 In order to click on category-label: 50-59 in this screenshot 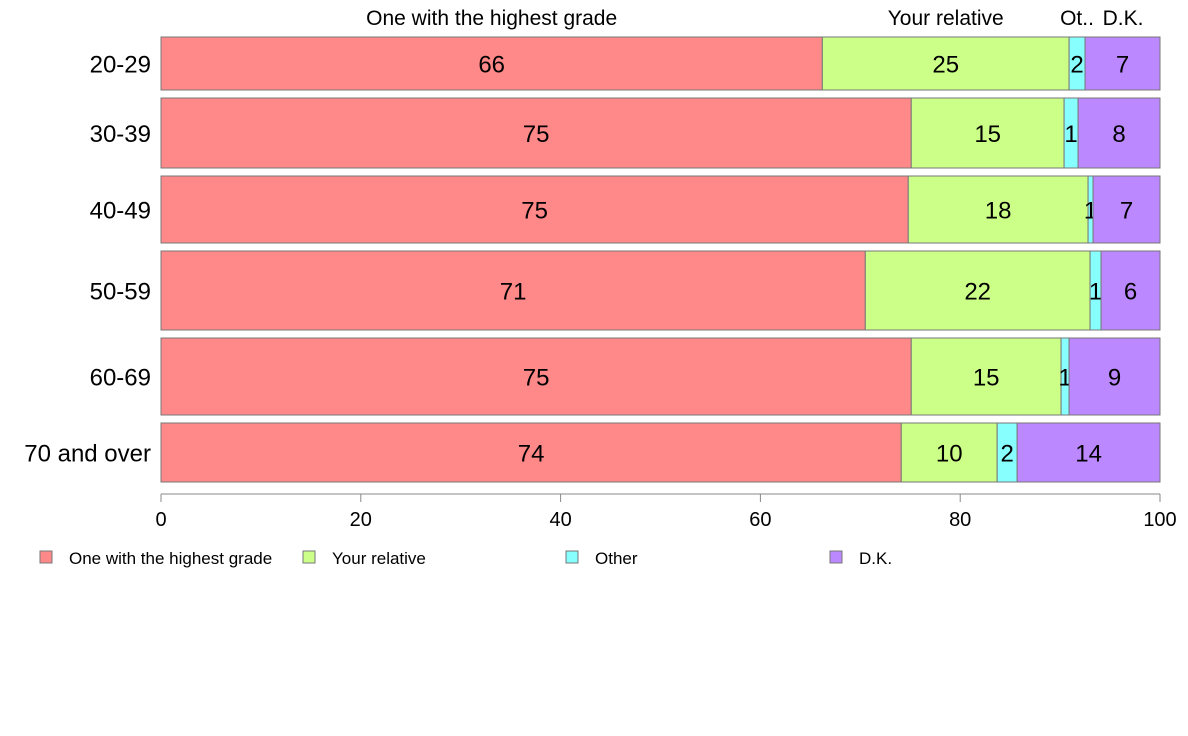, I will do `click(120, 292)`.